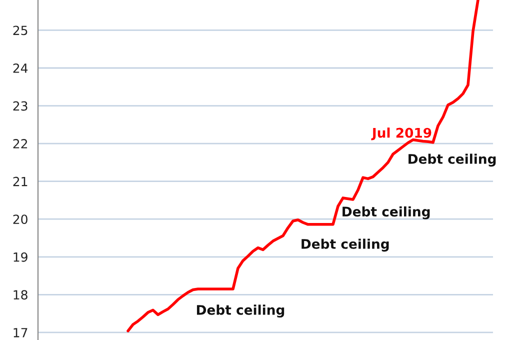 The width and height of the screenshot is (515, 340). What do you see at coordinates (20, 31) in the screenshot?
I see `y-tick-label: 25` at bounding box center [20, 31].